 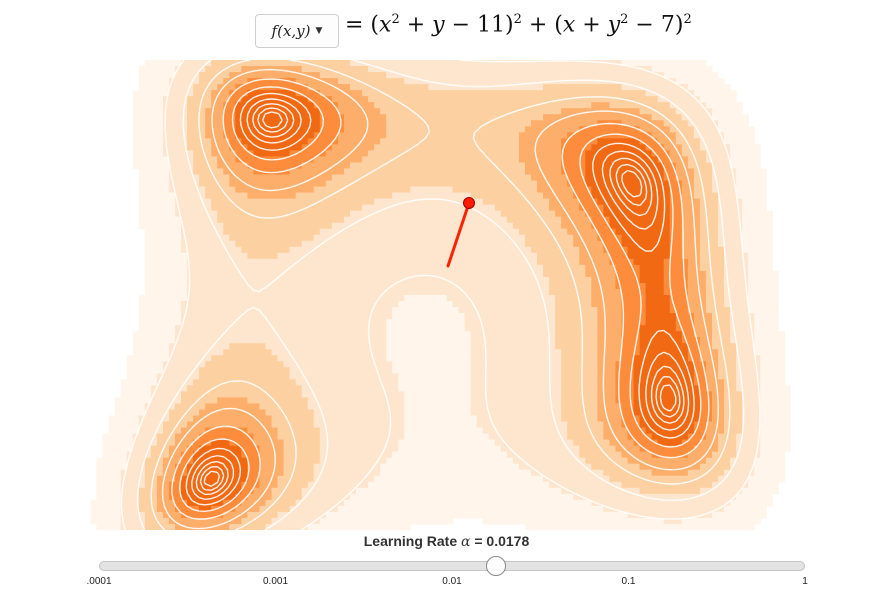 I want to click on function-selector-dropdown: f(x,y) ▼, so click(x=297, y=31).